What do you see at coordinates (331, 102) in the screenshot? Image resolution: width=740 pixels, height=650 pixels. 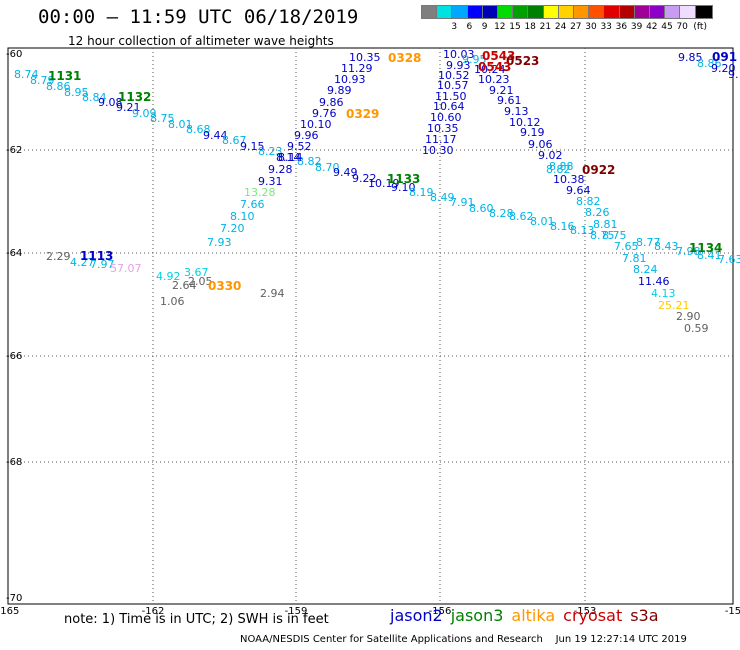 I see `wave-height-label: 9.86` at bounding box center [331, 102].